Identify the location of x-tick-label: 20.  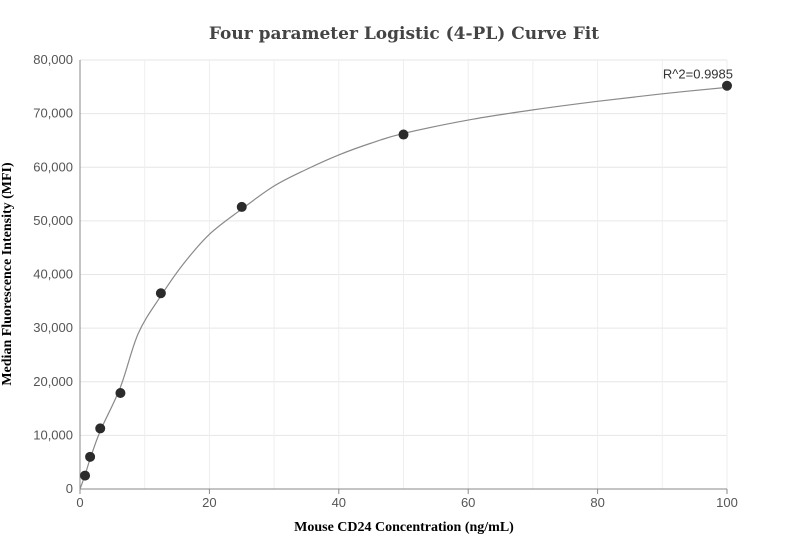
(209, 502).